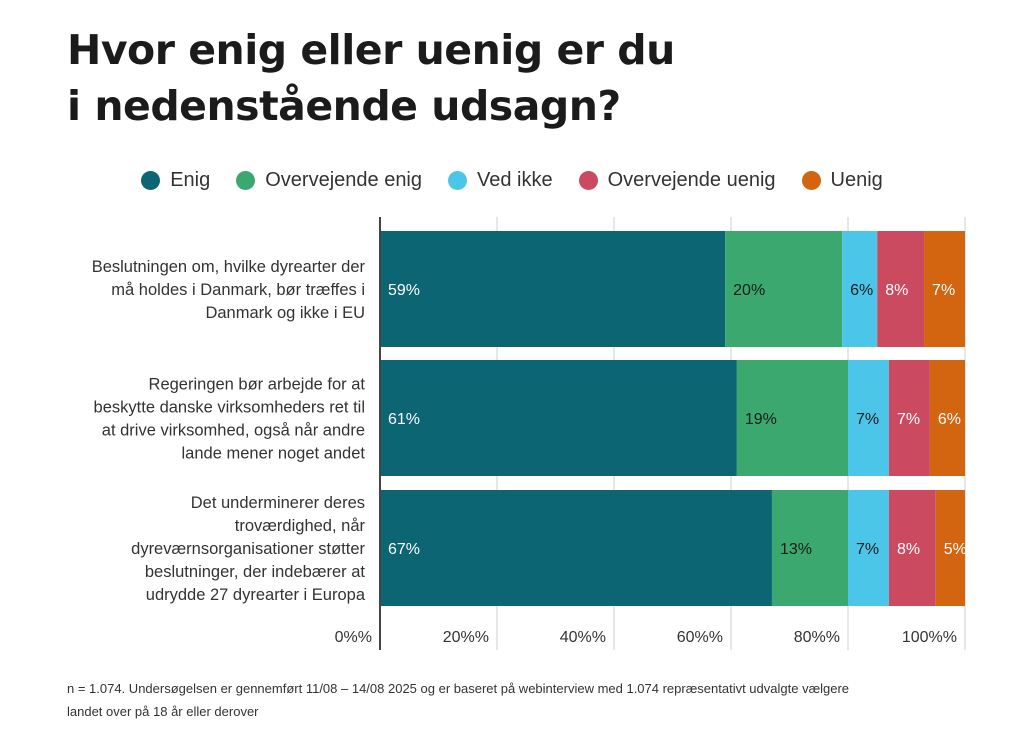 Image resolution: width=1024 pixels, height=754 pixels. I want to click on legend-item: Overvejende uenig, so click(677, 180).